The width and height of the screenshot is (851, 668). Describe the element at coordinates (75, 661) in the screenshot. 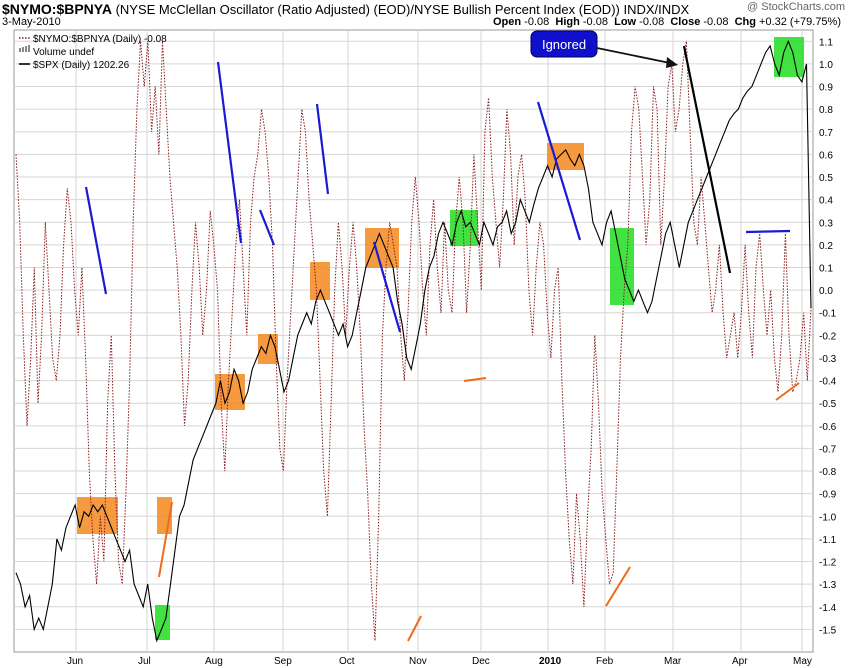

I see `x-tick-label: Jun` at that location.